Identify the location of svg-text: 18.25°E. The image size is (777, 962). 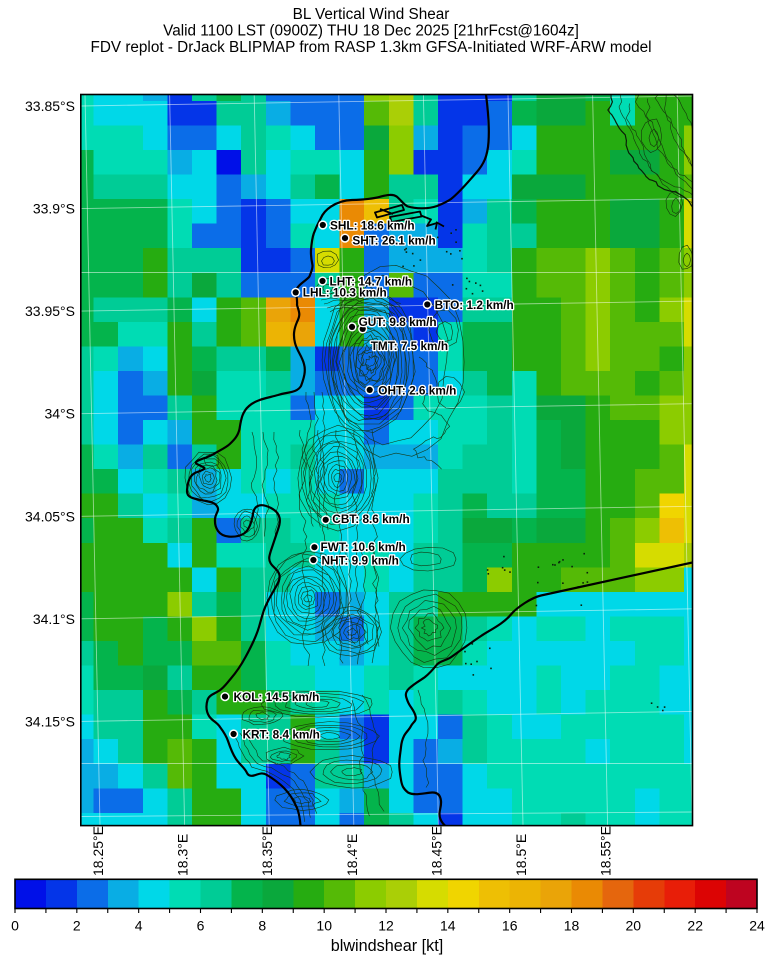
(98, 851).